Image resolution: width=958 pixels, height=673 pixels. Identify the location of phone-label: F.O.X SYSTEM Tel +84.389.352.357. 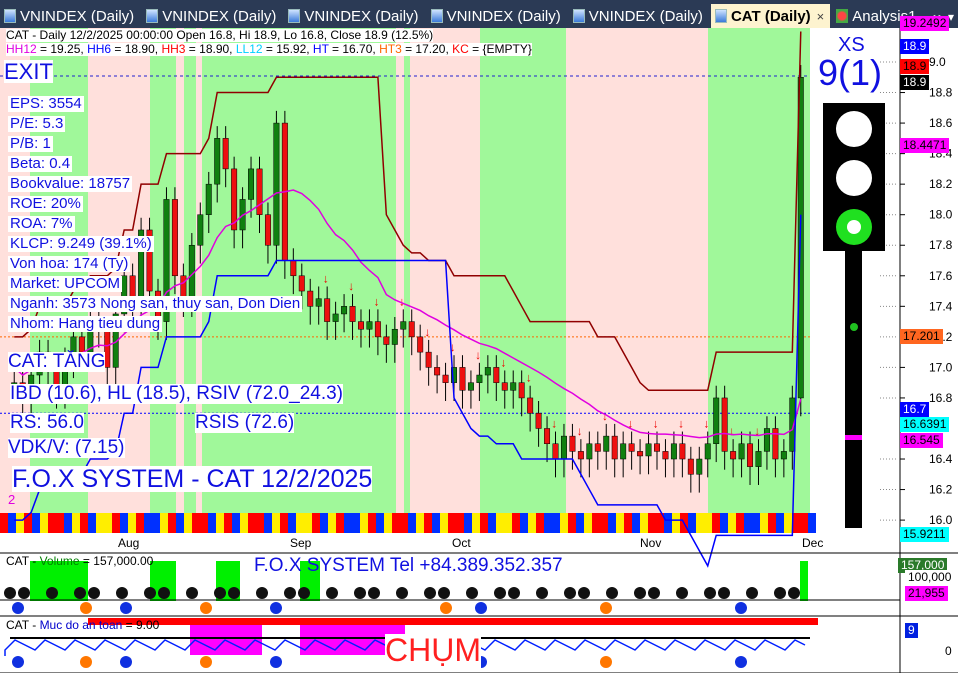
(408, 565).